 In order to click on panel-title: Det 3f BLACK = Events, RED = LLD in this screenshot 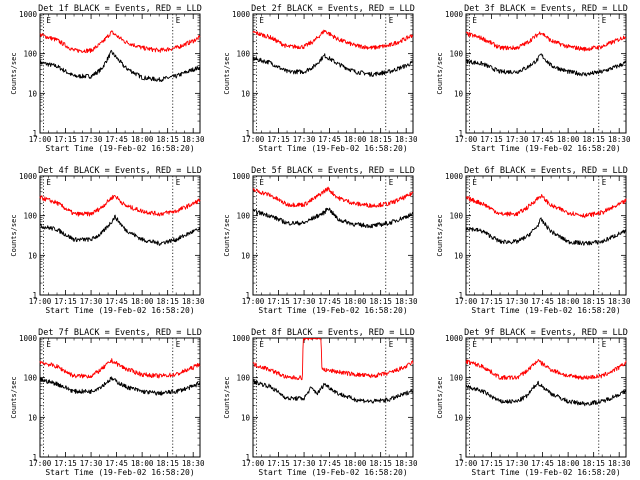, I will do `click(546, 9)`.